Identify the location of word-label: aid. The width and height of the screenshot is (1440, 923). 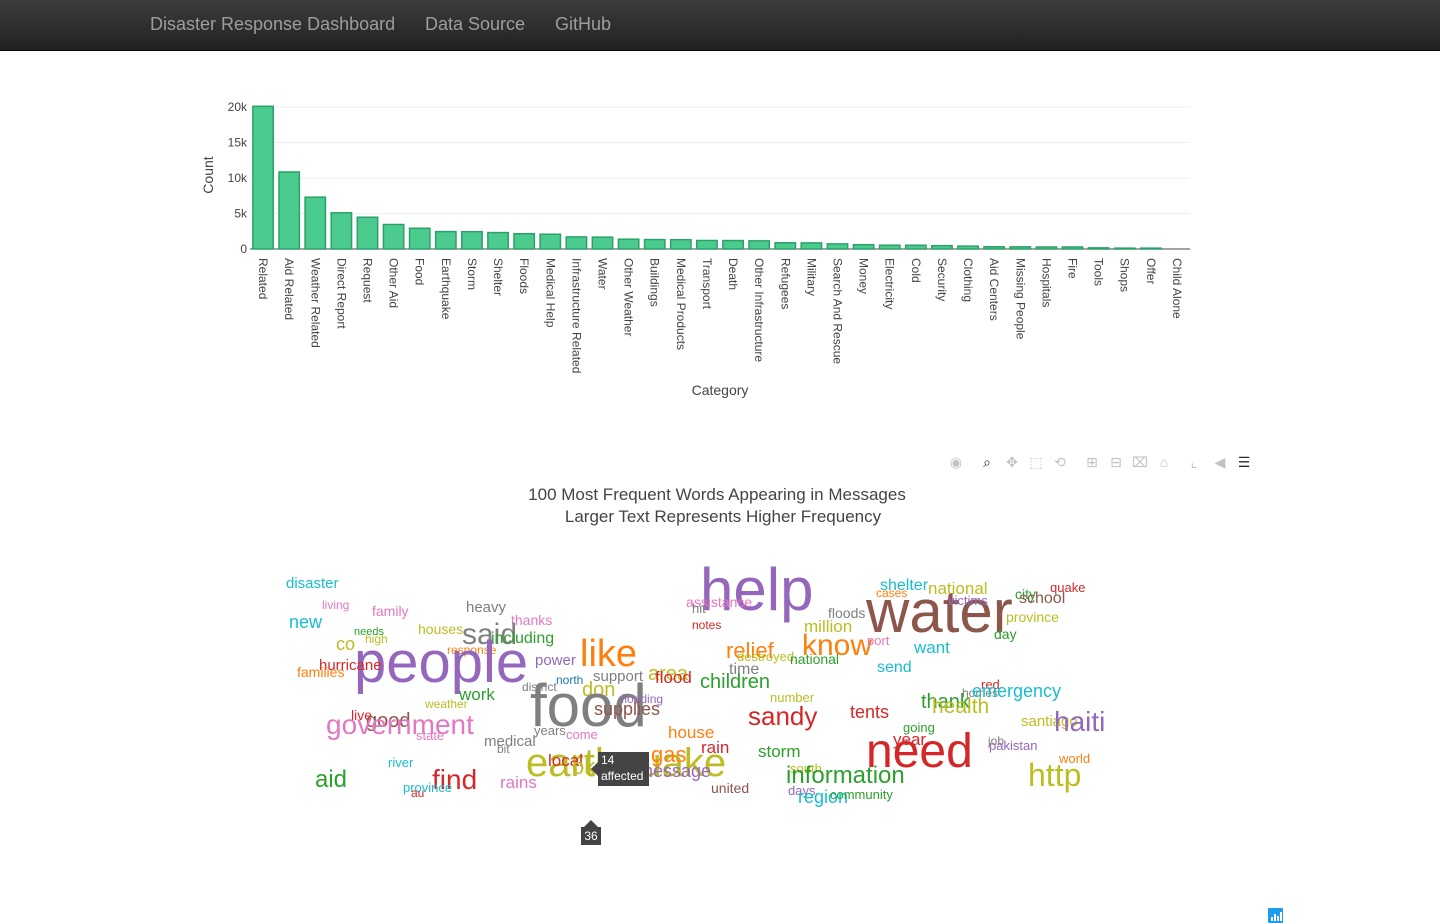
(331, 779).